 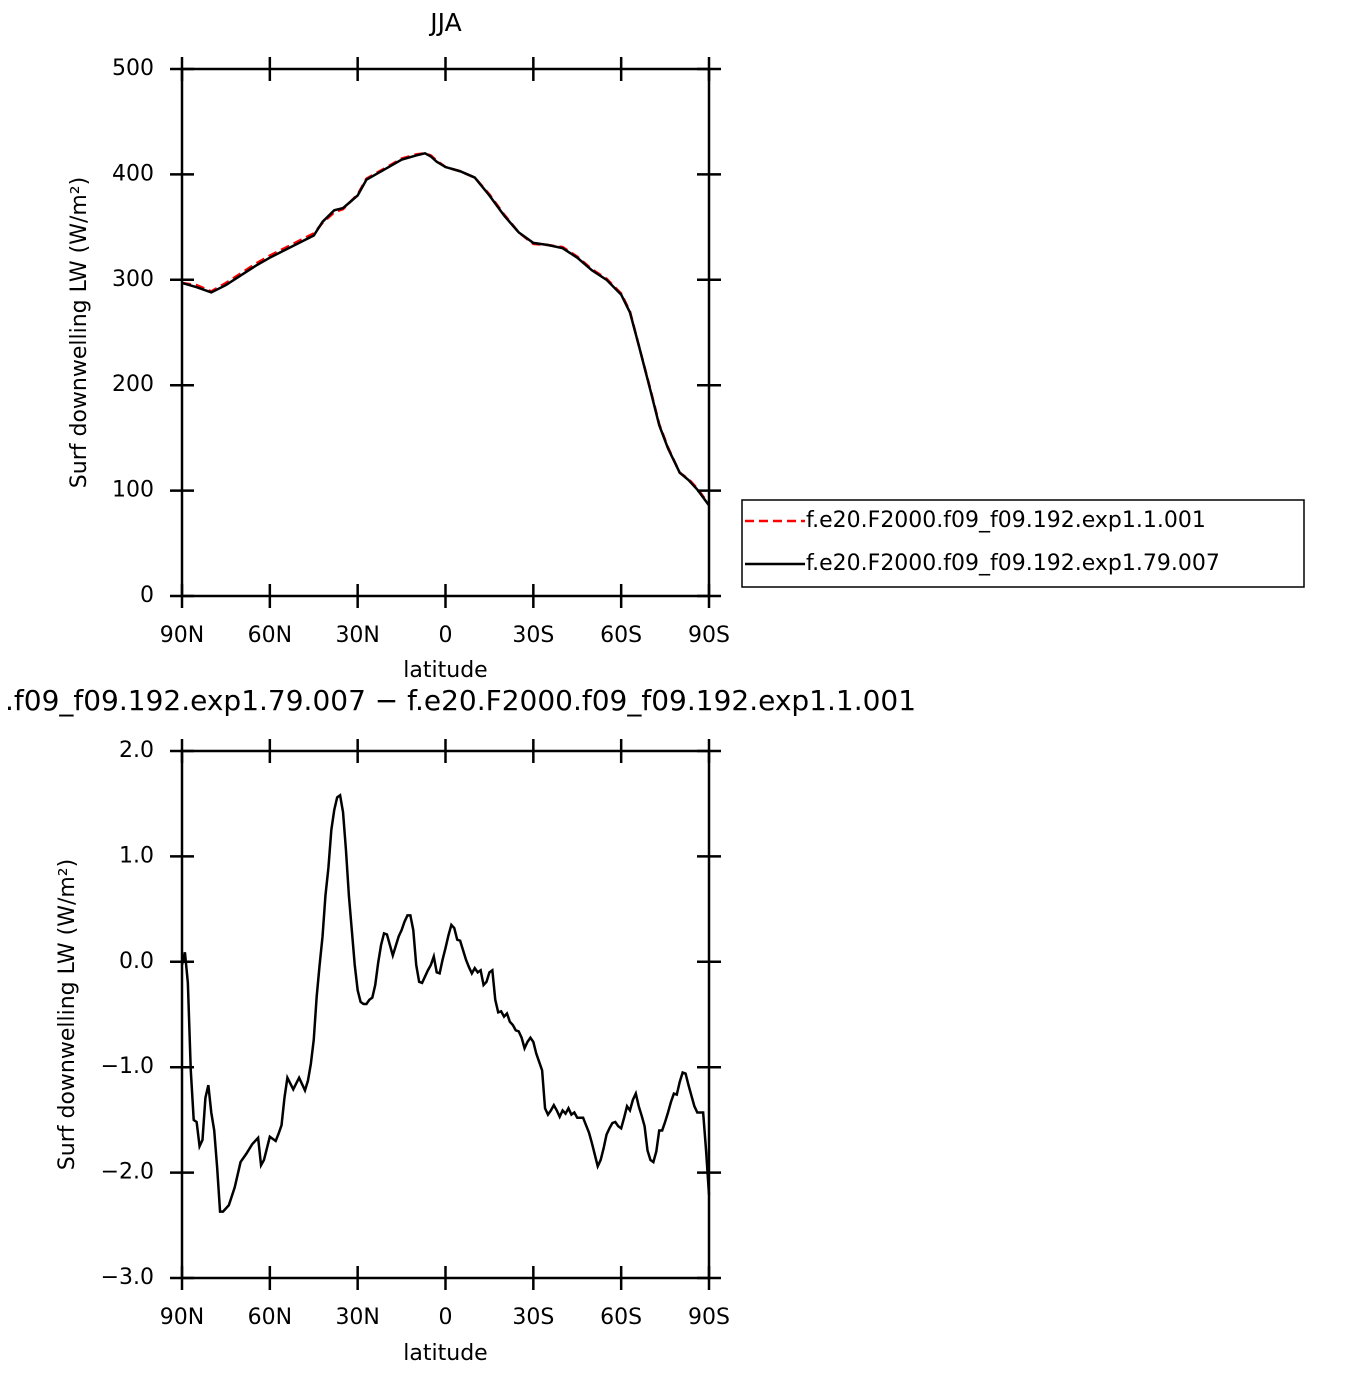 What do you see at coordinates (133, 384) in the screenshot?
I see `y-tick-label: 200` at bounding box center [133, 384].